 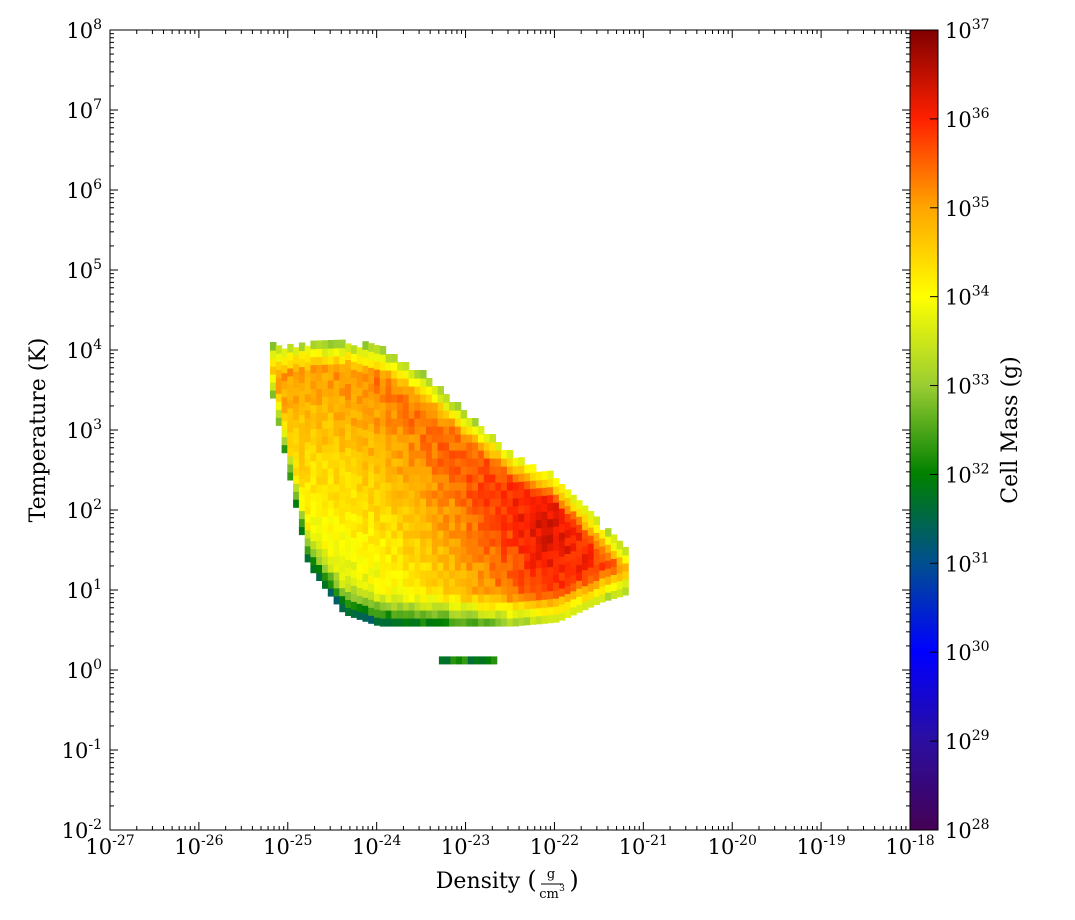 What do you see at coordinates (924, 430) in the screenshot?
I see `colorbar` at bounding box center [924, 430].